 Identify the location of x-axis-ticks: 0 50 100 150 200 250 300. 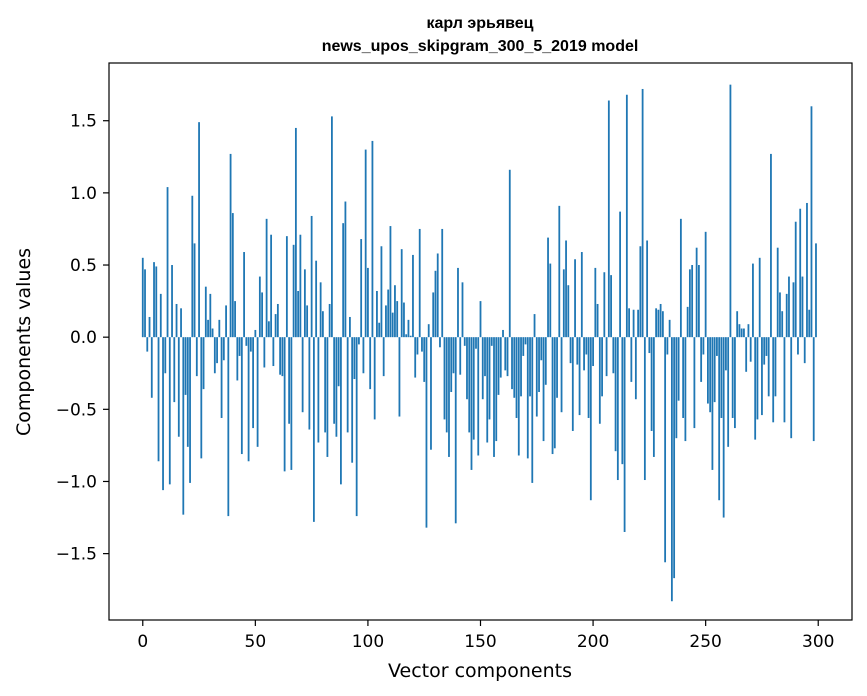
(485, 636).